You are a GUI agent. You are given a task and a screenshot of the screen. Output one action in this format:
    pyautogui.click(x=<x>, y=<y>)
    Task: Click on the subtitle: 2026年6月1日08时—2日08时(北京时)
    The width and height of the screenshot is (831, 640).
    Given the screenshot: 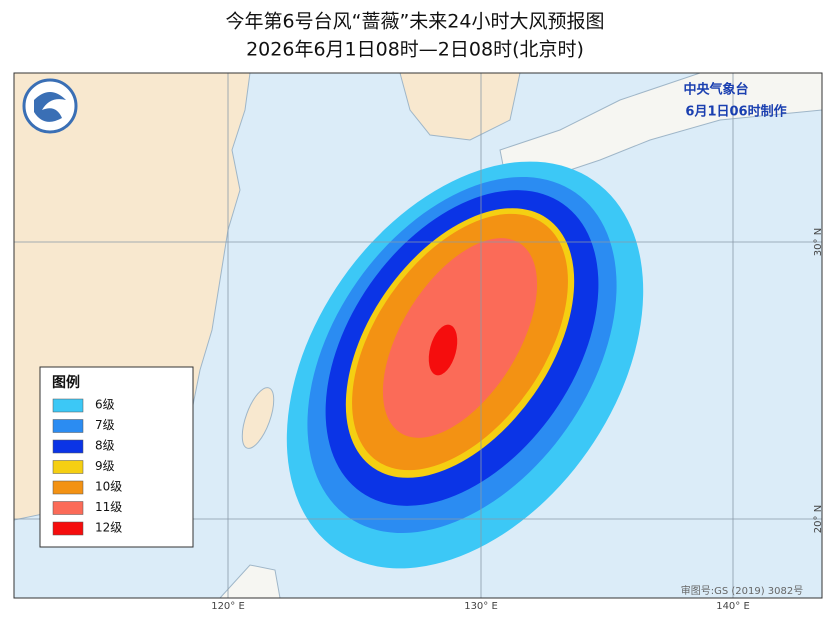 What is the action you would take?
    pyautogui.click(x=415, y=50)
    